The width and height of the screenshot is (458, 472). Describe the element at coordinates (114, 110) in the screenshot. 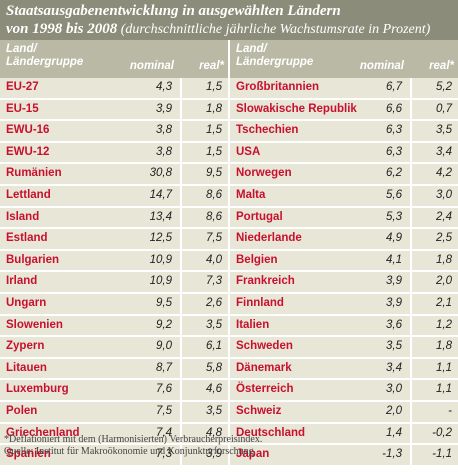

I see `table-row: EU-15 3,9 1,8` at that location.